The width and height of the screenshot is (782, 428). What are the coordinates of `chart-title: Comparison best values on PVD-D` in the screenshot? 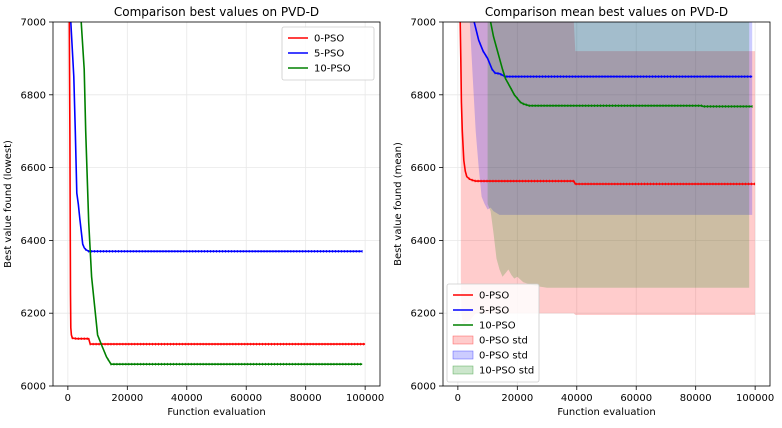 It's located at (216, 12).